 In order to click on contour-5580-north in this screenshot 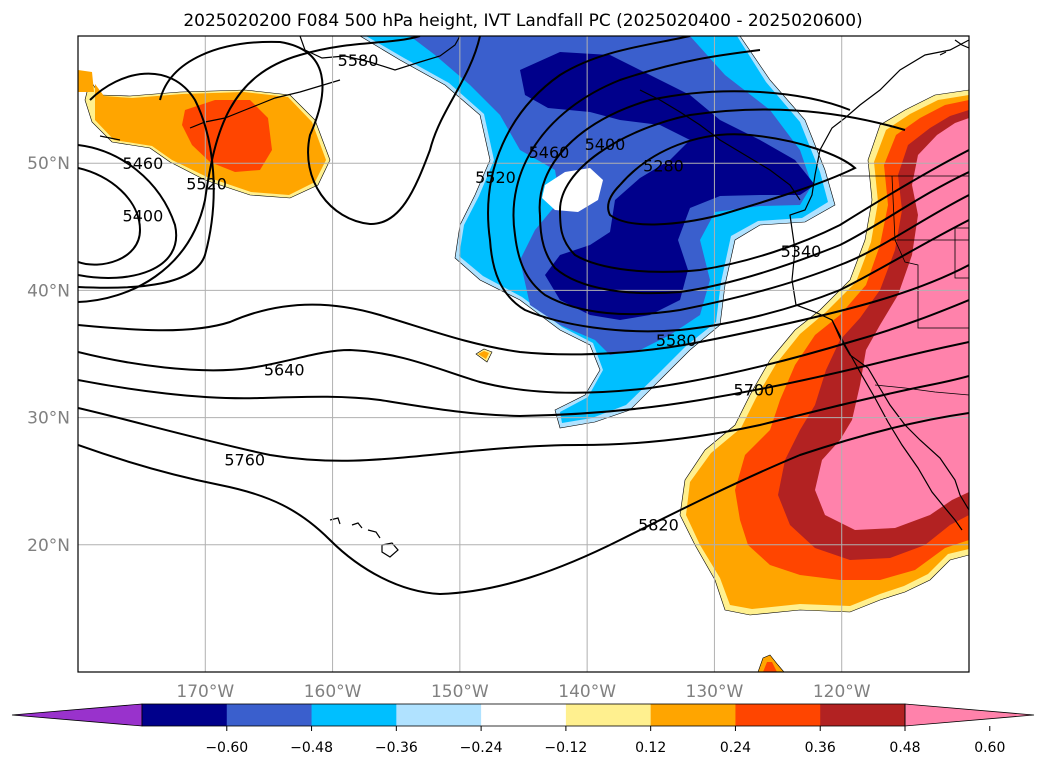, I will do `click(249, 169)`.